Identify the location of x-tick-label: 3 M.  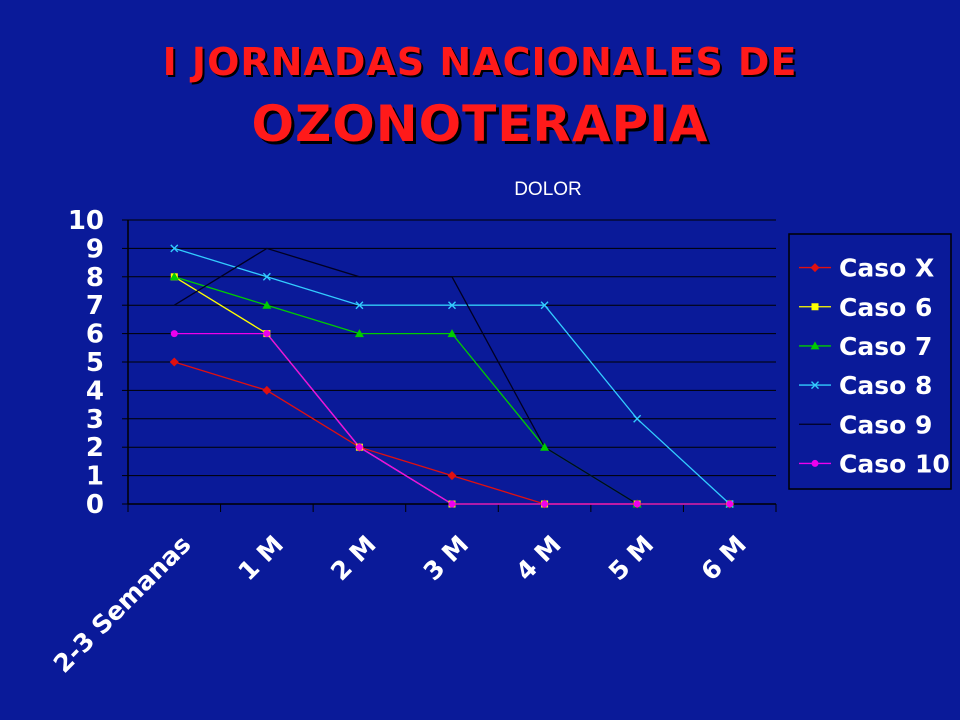
(446, 558).